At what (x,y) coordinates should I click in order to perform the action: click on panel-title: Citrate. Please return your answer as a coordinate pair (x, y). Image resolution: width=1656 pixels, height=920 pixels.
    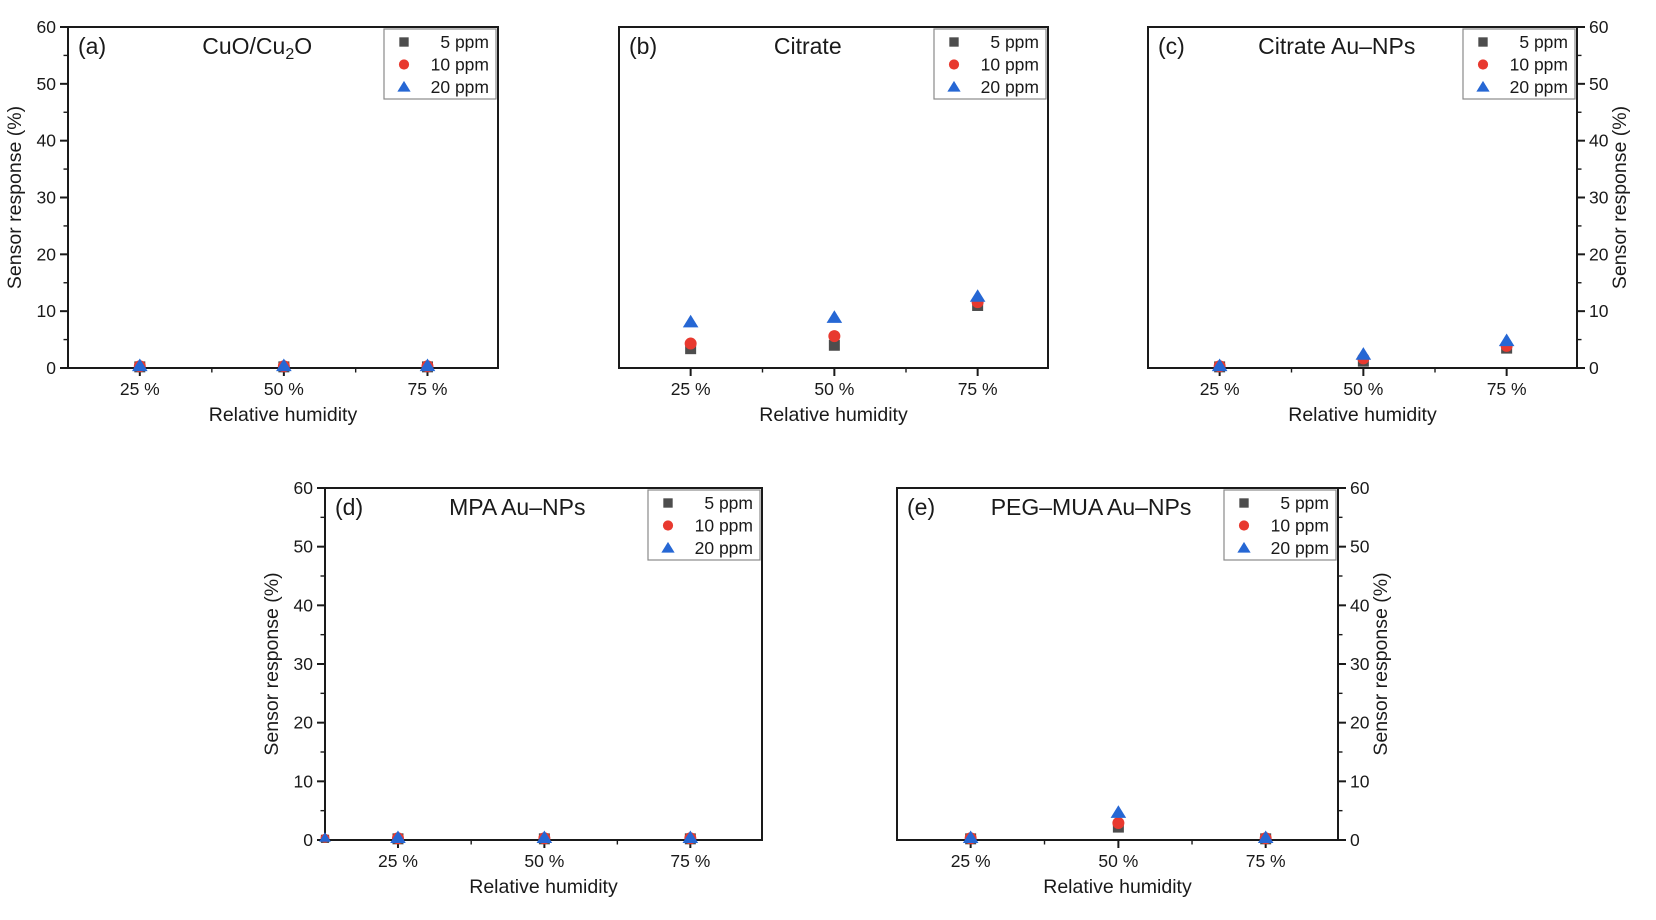
    Looking at the image, I should click on (808, 46).